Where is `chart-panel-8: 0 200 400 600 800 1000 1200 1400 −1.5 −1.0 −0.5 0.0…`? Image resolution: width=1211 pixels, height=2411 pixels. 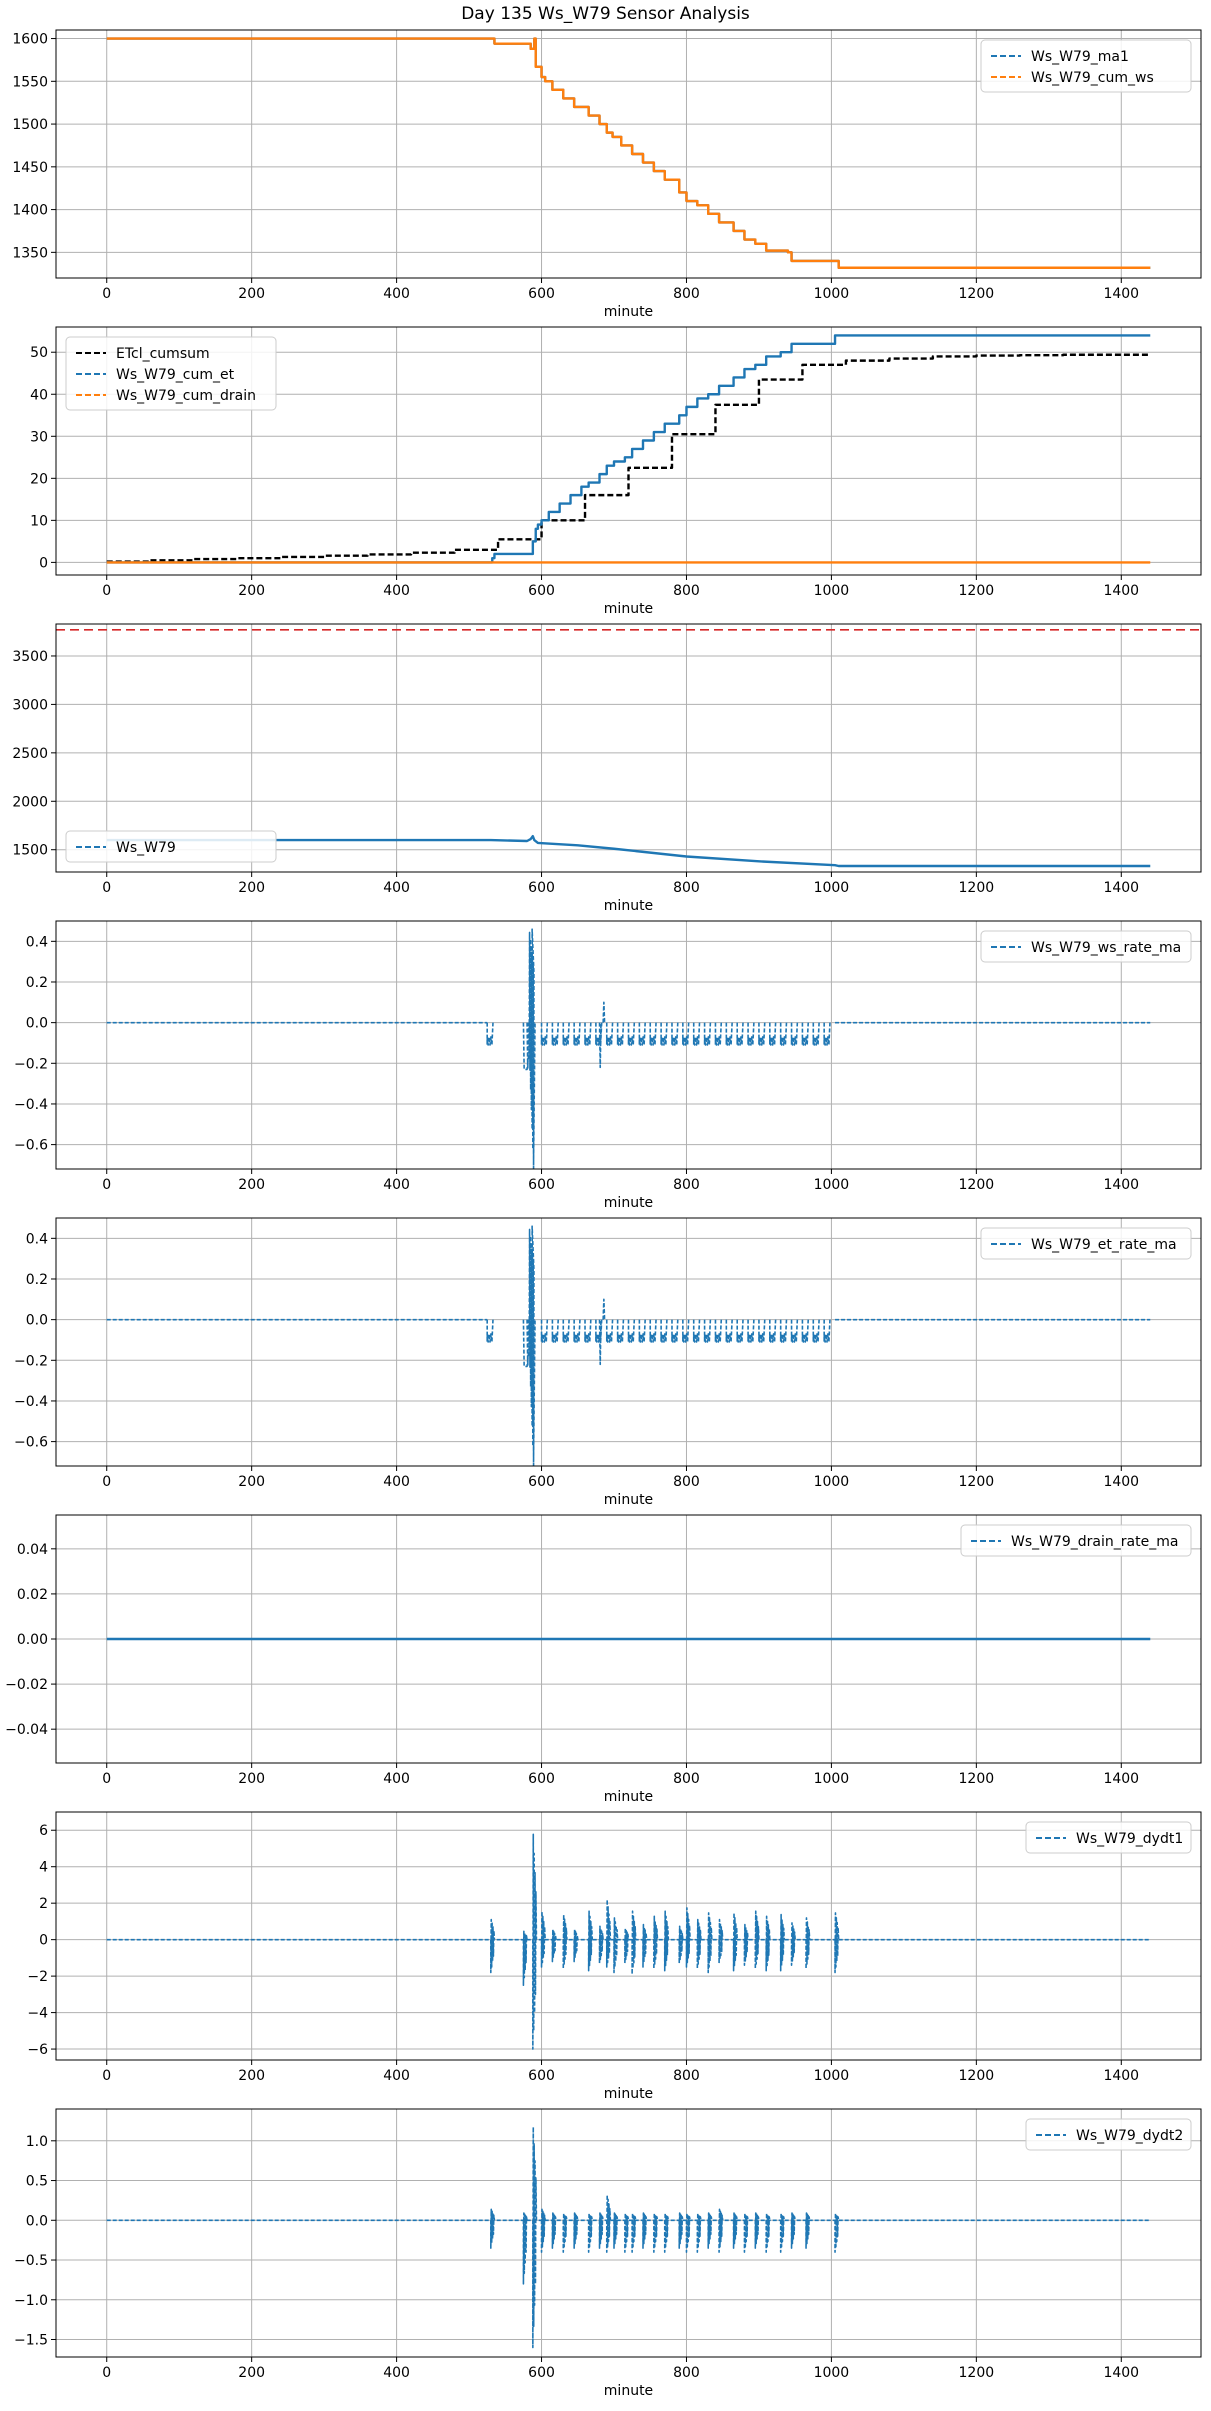
chart-panel-8: 0 200 400 600 800 1000 1200 1400 −1.5 −1.0 −0.5 0.0… is located at coordinates (608, 2253).